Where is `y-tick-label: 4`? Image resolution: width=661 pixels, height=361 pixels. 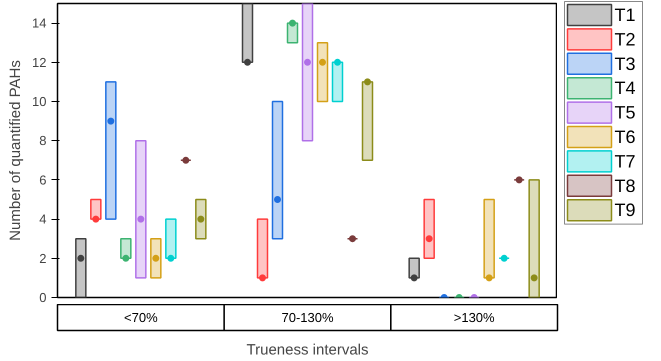
y-tick-label: 4 is located at coordinates (43, 219).